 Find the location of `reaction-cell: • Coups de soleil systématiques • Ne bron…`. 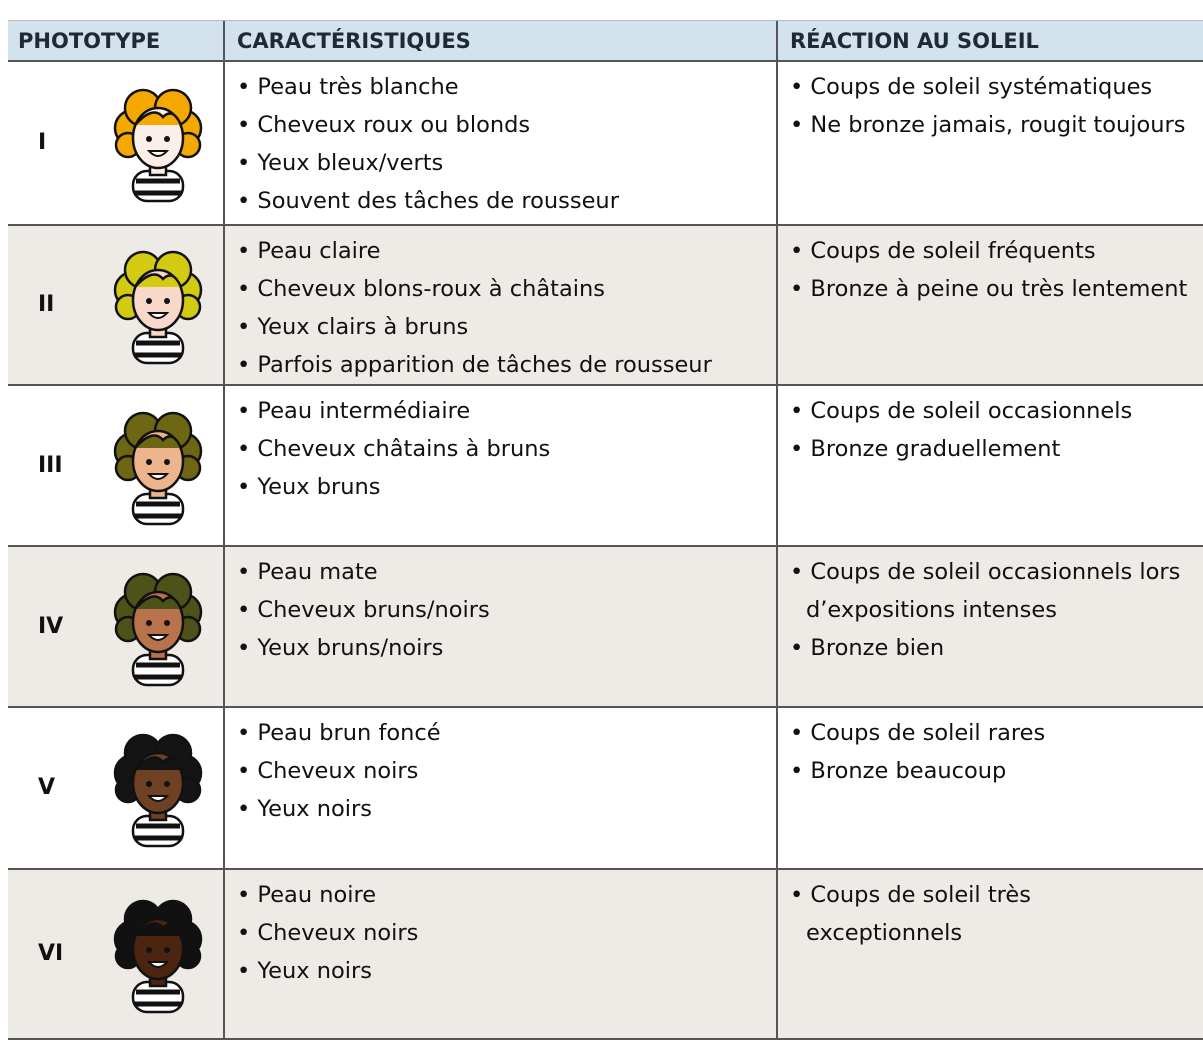

reaction-cell: • Coups de soleil systématiques • Ne bron… is located at coordinates (990, 143).